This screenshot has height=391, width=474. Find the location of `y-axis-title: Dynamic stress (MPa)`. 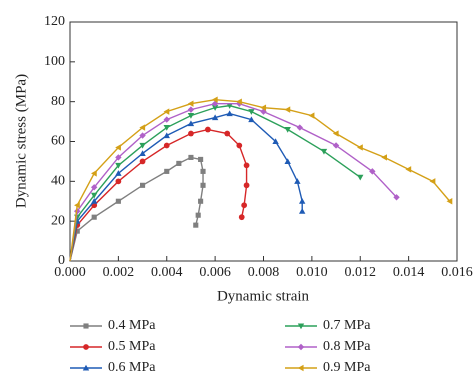

y-axis-title: Dynamic stress (MPa) is located at coordinates (21, 141).